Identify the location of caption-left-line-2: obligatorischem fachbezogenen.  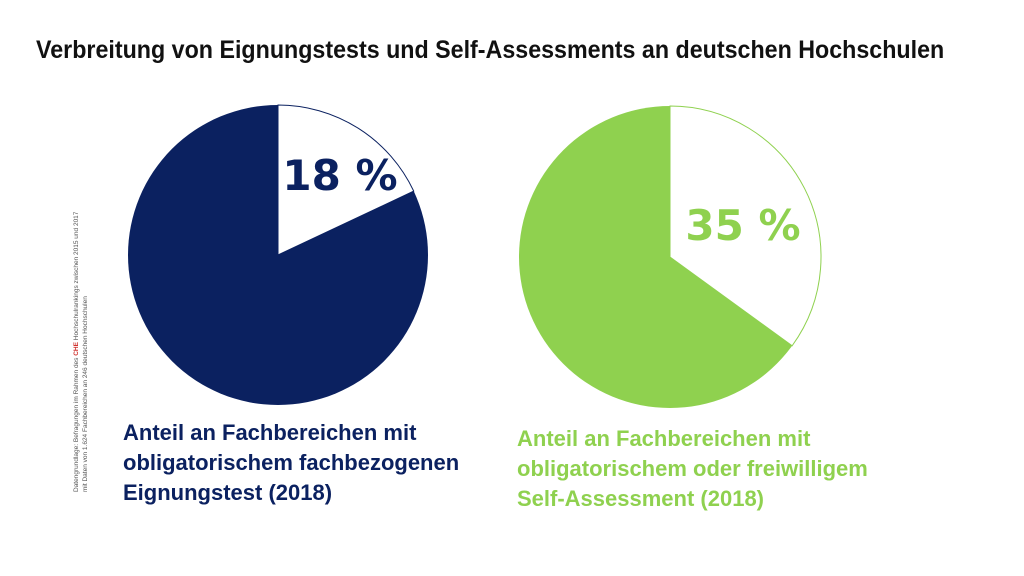
(291, 462).